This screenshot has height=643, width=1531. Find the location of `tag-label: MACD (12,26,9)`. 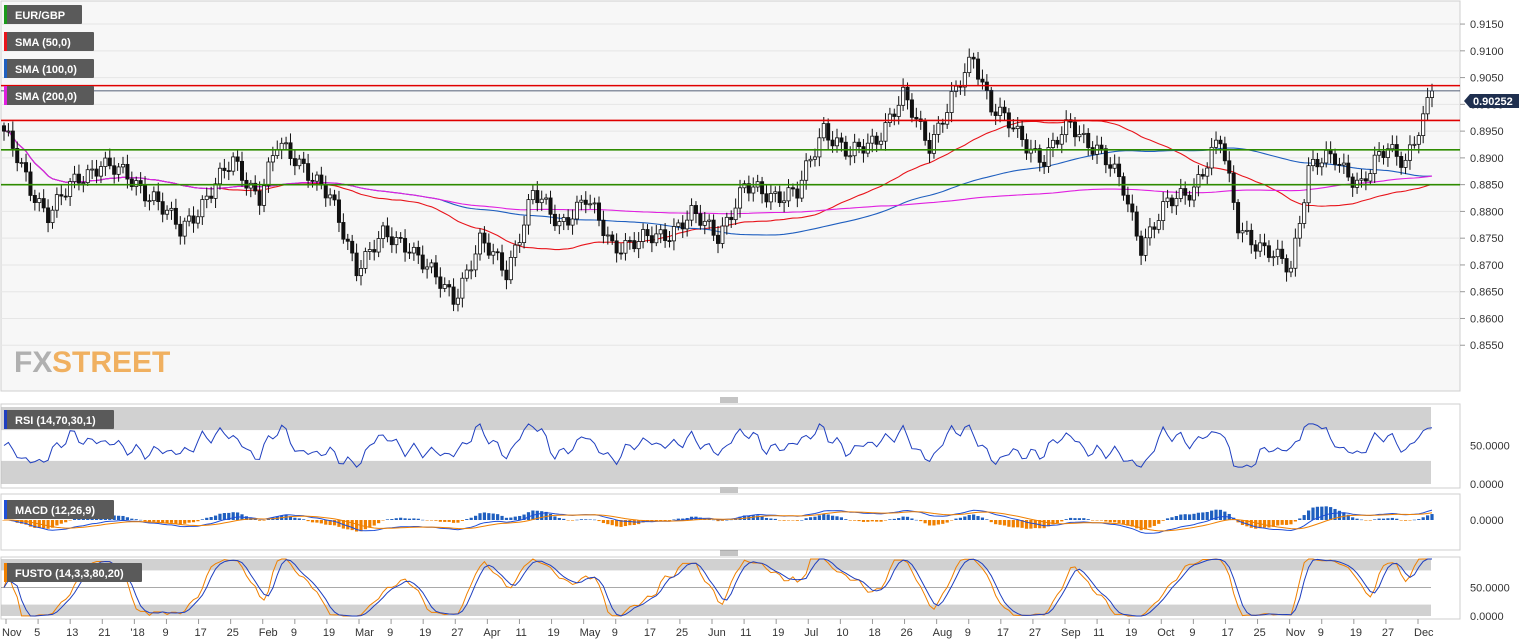

tag-label: MACD (12,26,9) is located at coordinates (55, 511).